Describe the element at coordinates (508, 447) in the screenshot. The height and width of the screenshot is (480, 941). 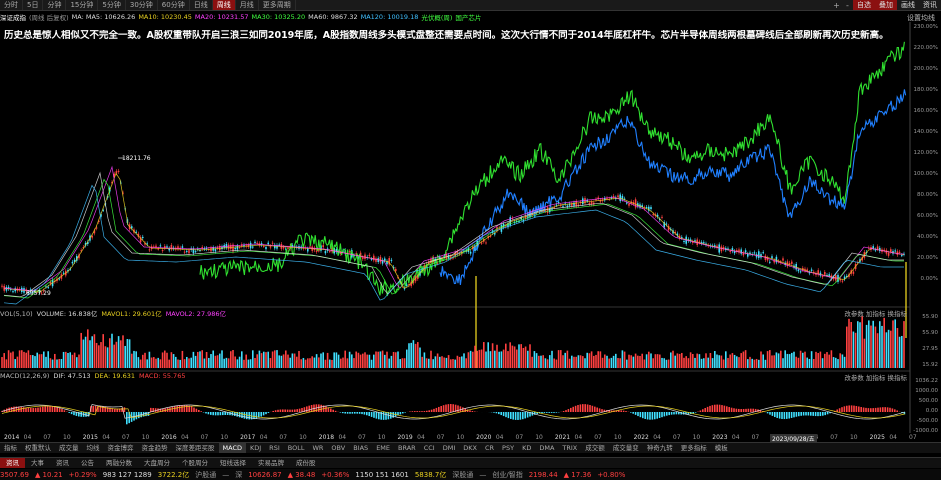
I see `indicator-tab: PSY` at that location.